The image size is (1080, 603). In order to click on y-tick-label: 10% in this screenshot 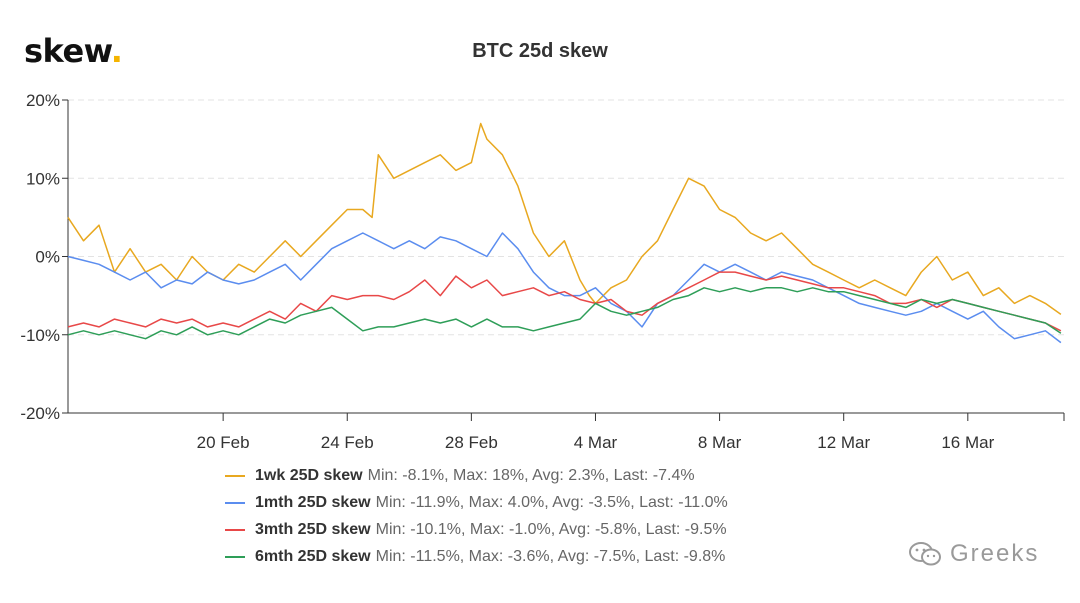, I will do `click(43, 178)`.